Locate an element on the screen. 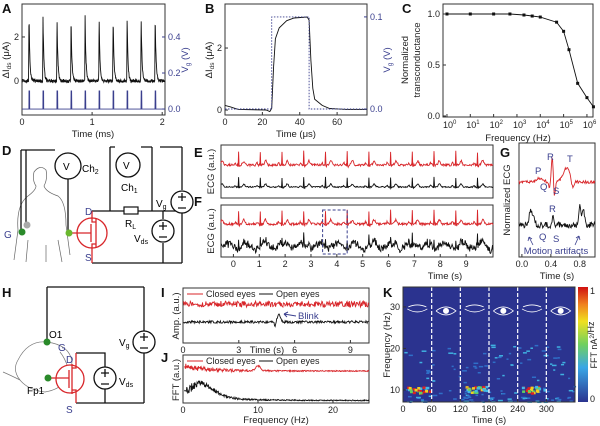  y-axis-label-part: Amp. (a.u.) is located at coordinates (176, 316).